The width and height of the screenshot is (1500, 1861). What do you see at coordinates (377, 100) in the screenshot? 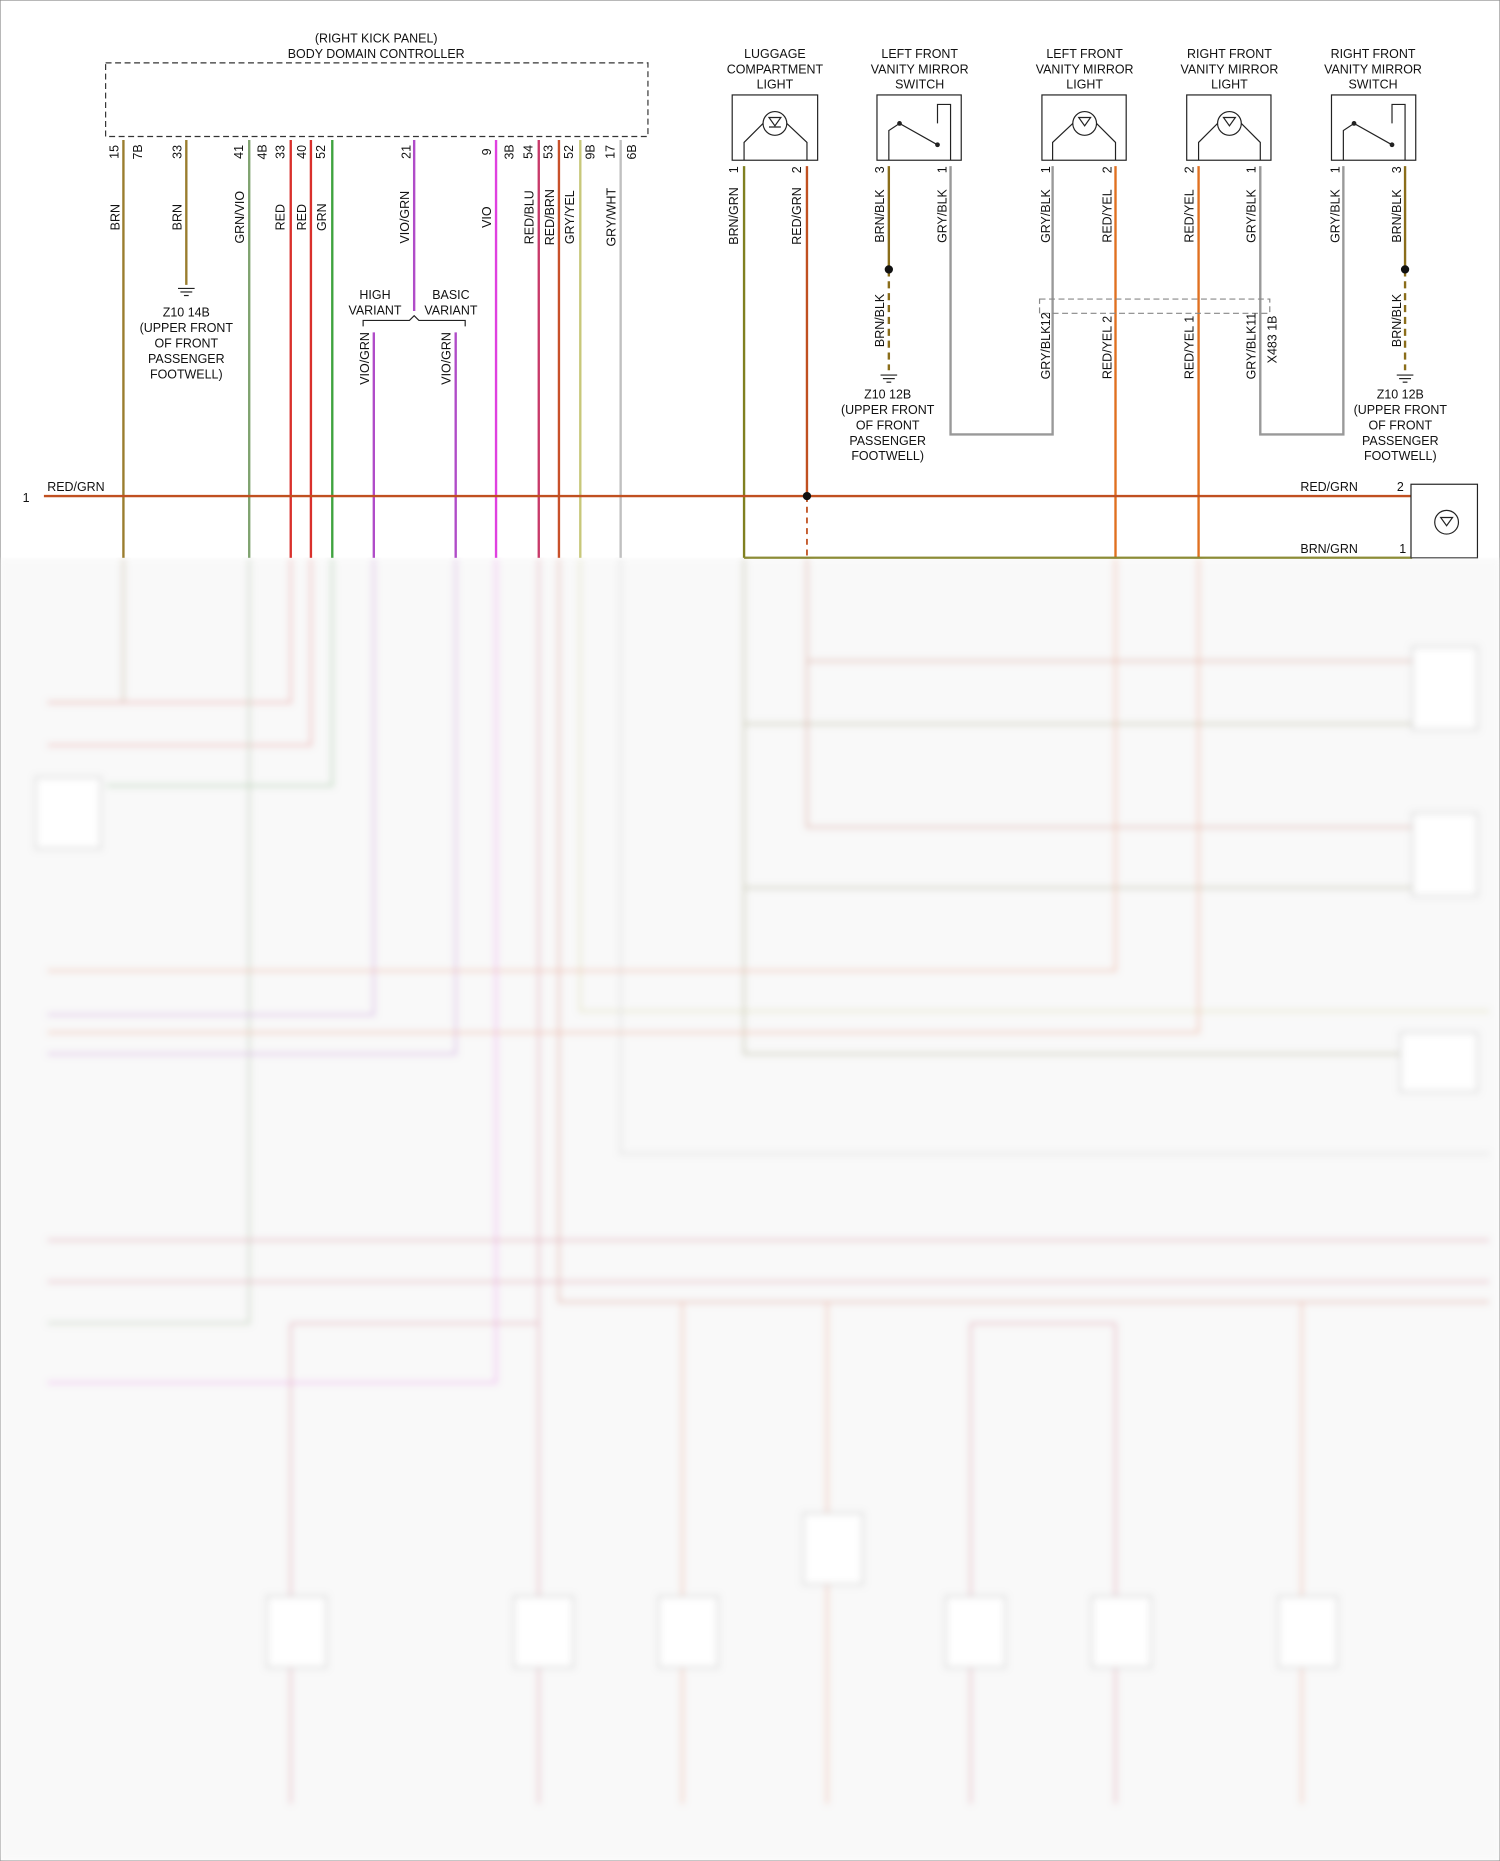
I see `controller-box` at bounding box center [377, 100].